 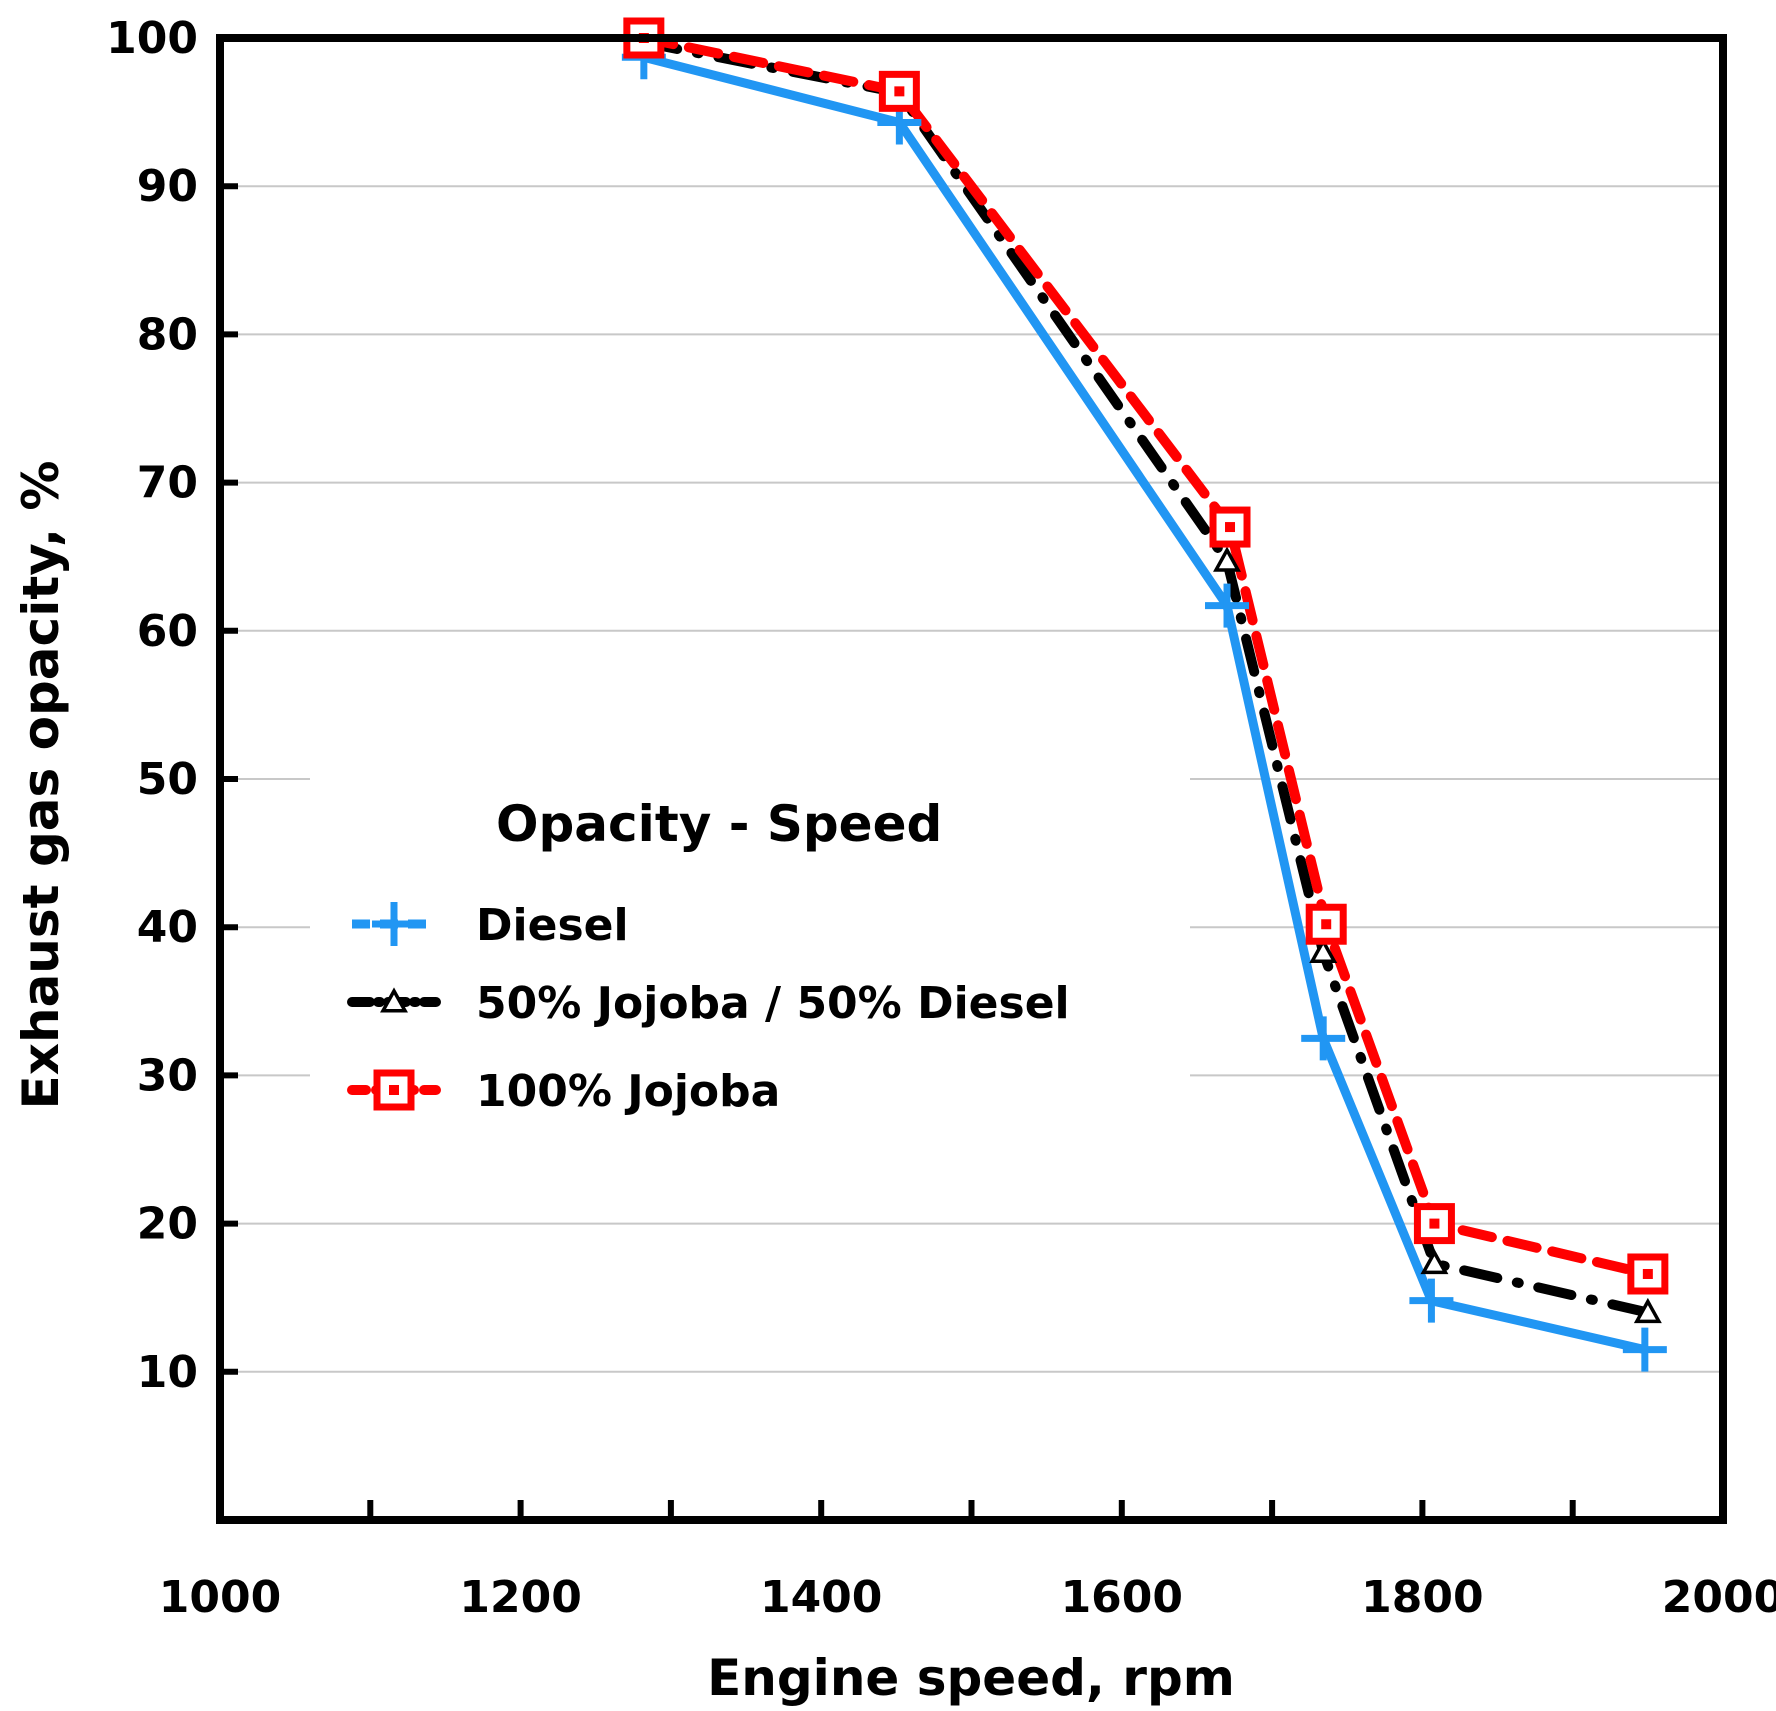 What do you see at coordinates (167, 779) in the screenshot?
I see `y-tick-label-50: 50` at bounding box center [167, 779].